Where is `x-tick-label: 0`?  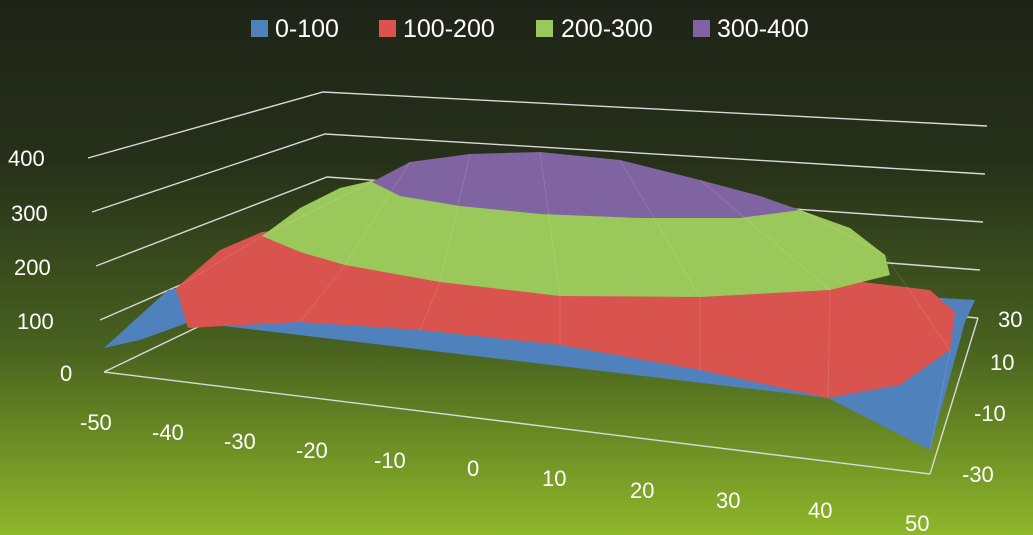 x-tick-label: 0 is located at coordinates (473, 468).